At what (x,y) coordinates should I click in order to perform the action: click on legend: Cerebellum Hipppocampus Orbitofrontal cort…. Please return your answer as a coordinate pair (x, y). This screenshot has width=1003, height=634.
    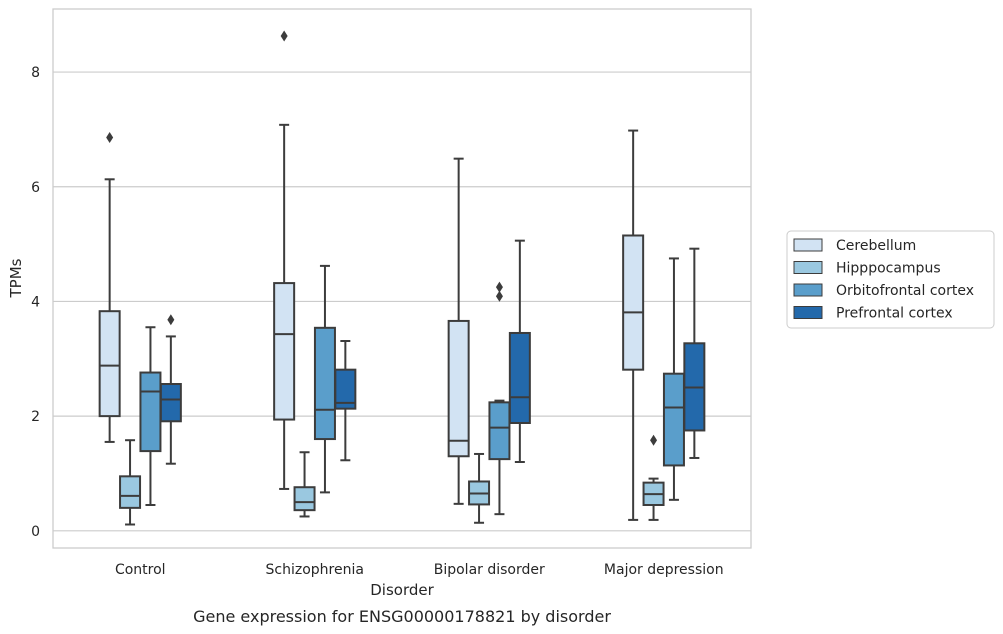
    Looking at the image, I should click on (890, 279).